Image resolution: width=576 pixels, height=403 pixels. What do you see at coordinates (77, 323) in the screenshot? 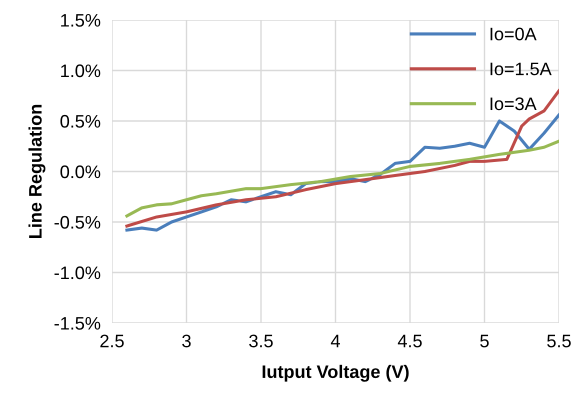
I see `y-tick-label: -1.5%` at bounding box center [77, 323].